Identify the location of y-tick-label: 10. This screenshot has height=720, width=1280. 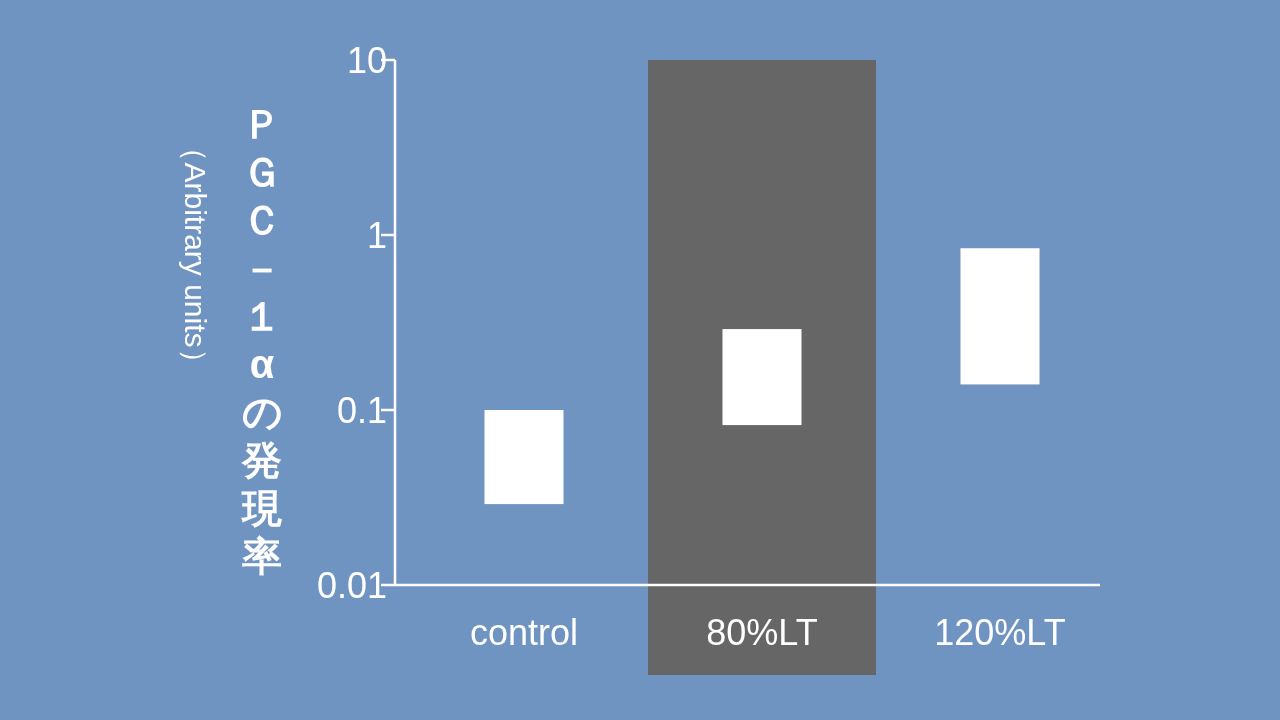
(366, 60).